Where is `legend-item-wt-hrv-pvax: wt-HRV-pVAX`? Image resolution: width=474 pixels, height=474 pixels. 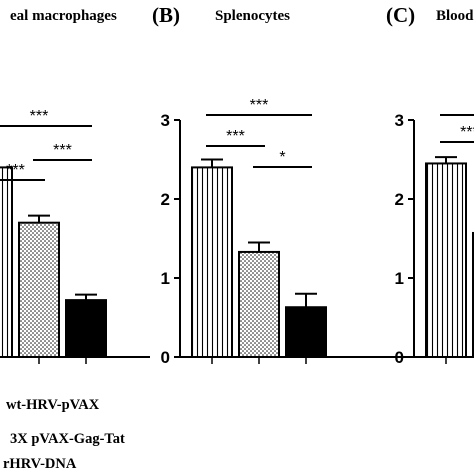
legend-item-wt-hrv-pvax: wt-HRV-pVAX is located at coordinates (53, 405).